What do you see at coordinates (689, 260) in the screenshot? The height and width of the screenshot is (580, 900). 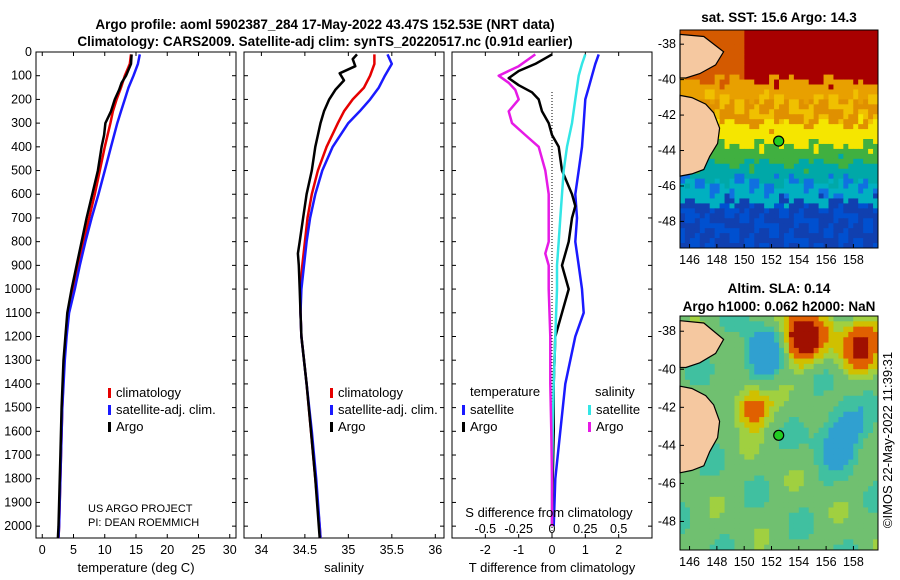 I see `x-tick-label: 146` at bounding box center [689, 260].